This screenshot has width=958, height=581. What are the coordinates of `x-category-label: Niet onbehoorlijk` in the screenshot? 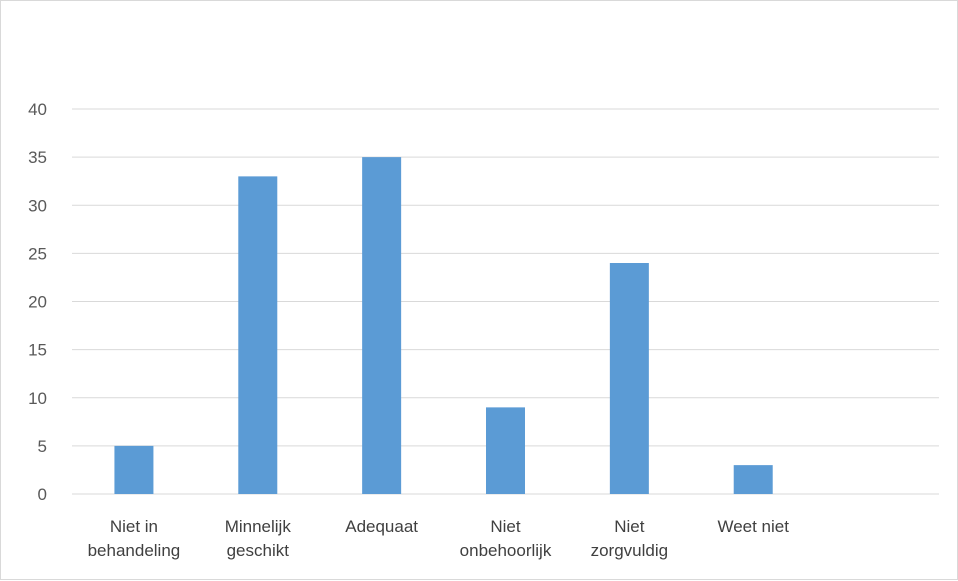 It's located at (506, 538).